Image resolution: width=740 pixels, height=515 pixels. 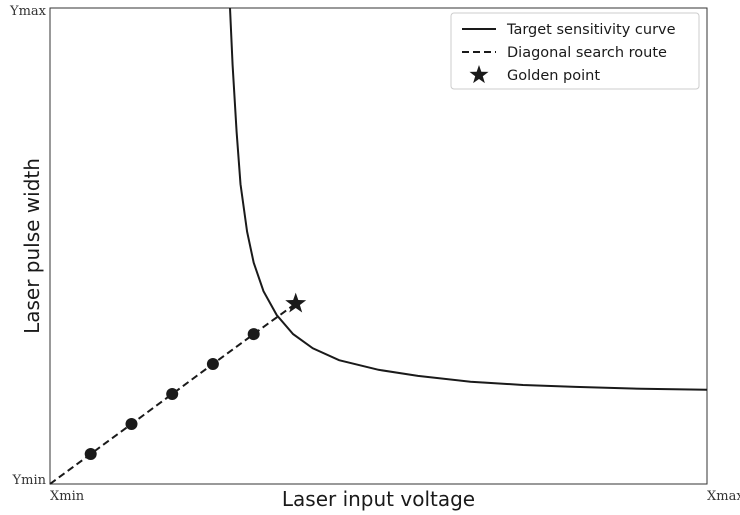 I want to click on y-tick-label-min: Ymin, so click(x=29, y=480).